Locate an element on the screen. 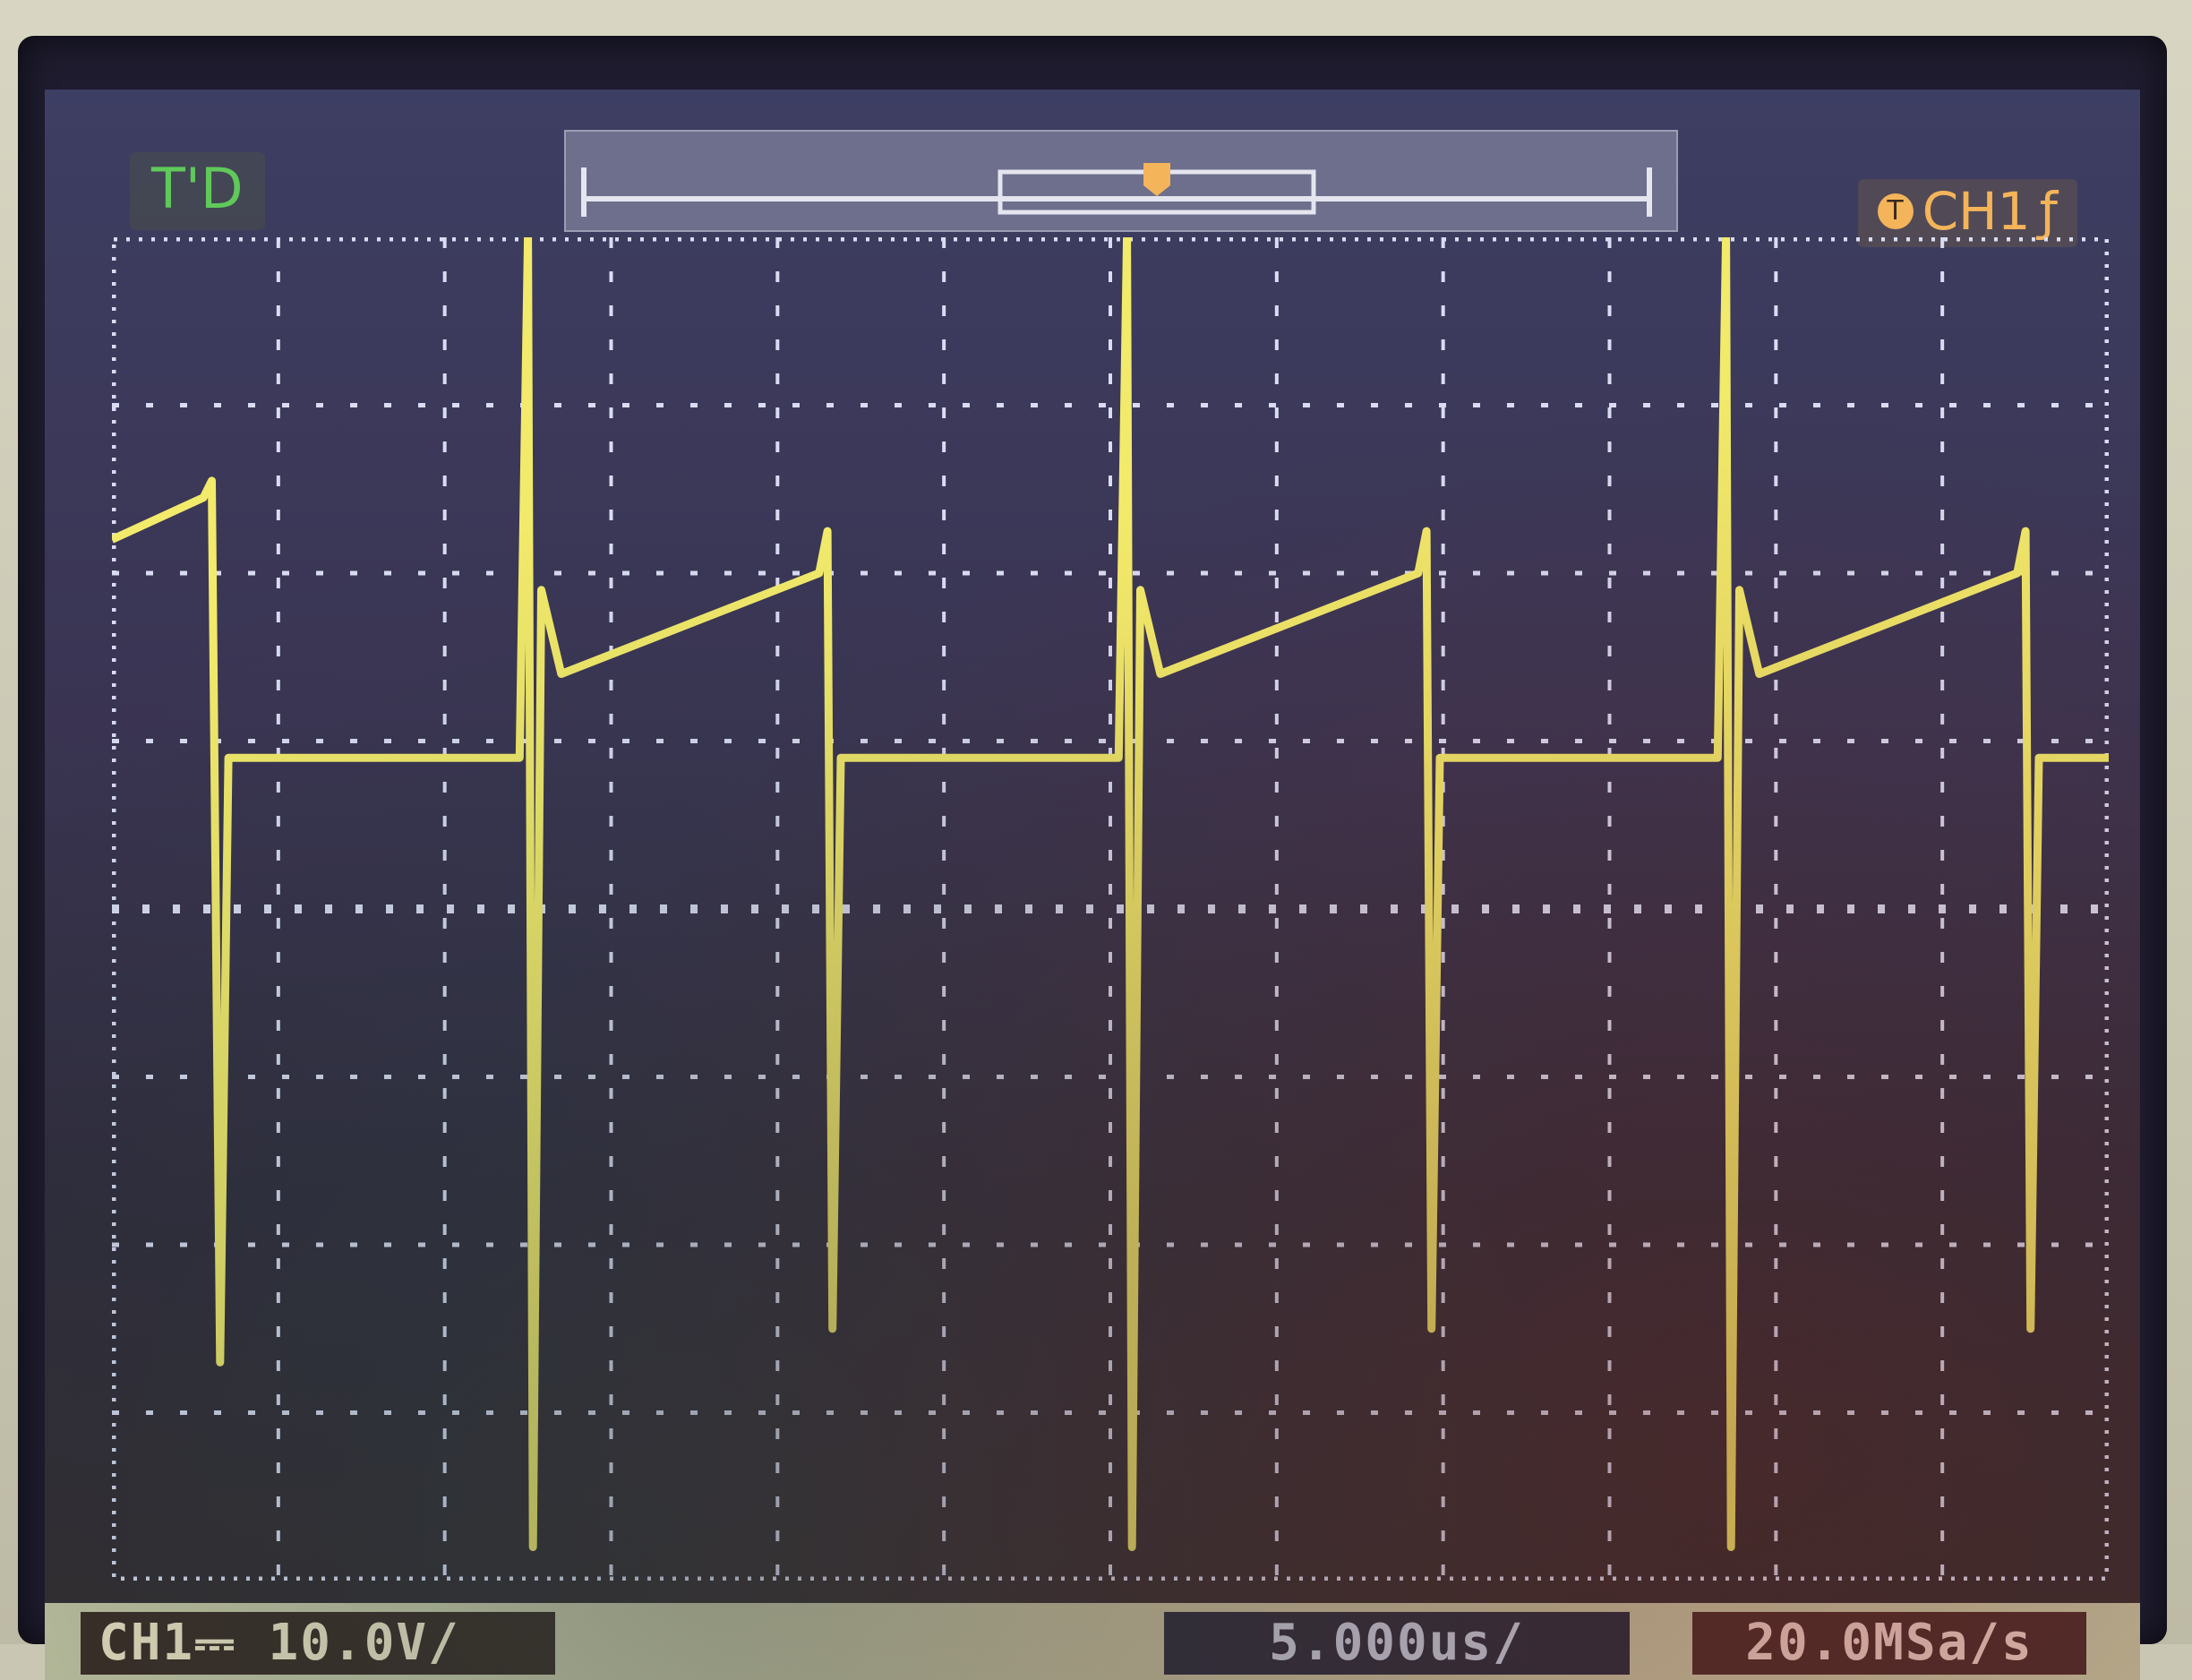 Image resolution: width=2192 pixels, height=1680 pixels. memory-bar-graphic is located at coordinates (1116, 190).